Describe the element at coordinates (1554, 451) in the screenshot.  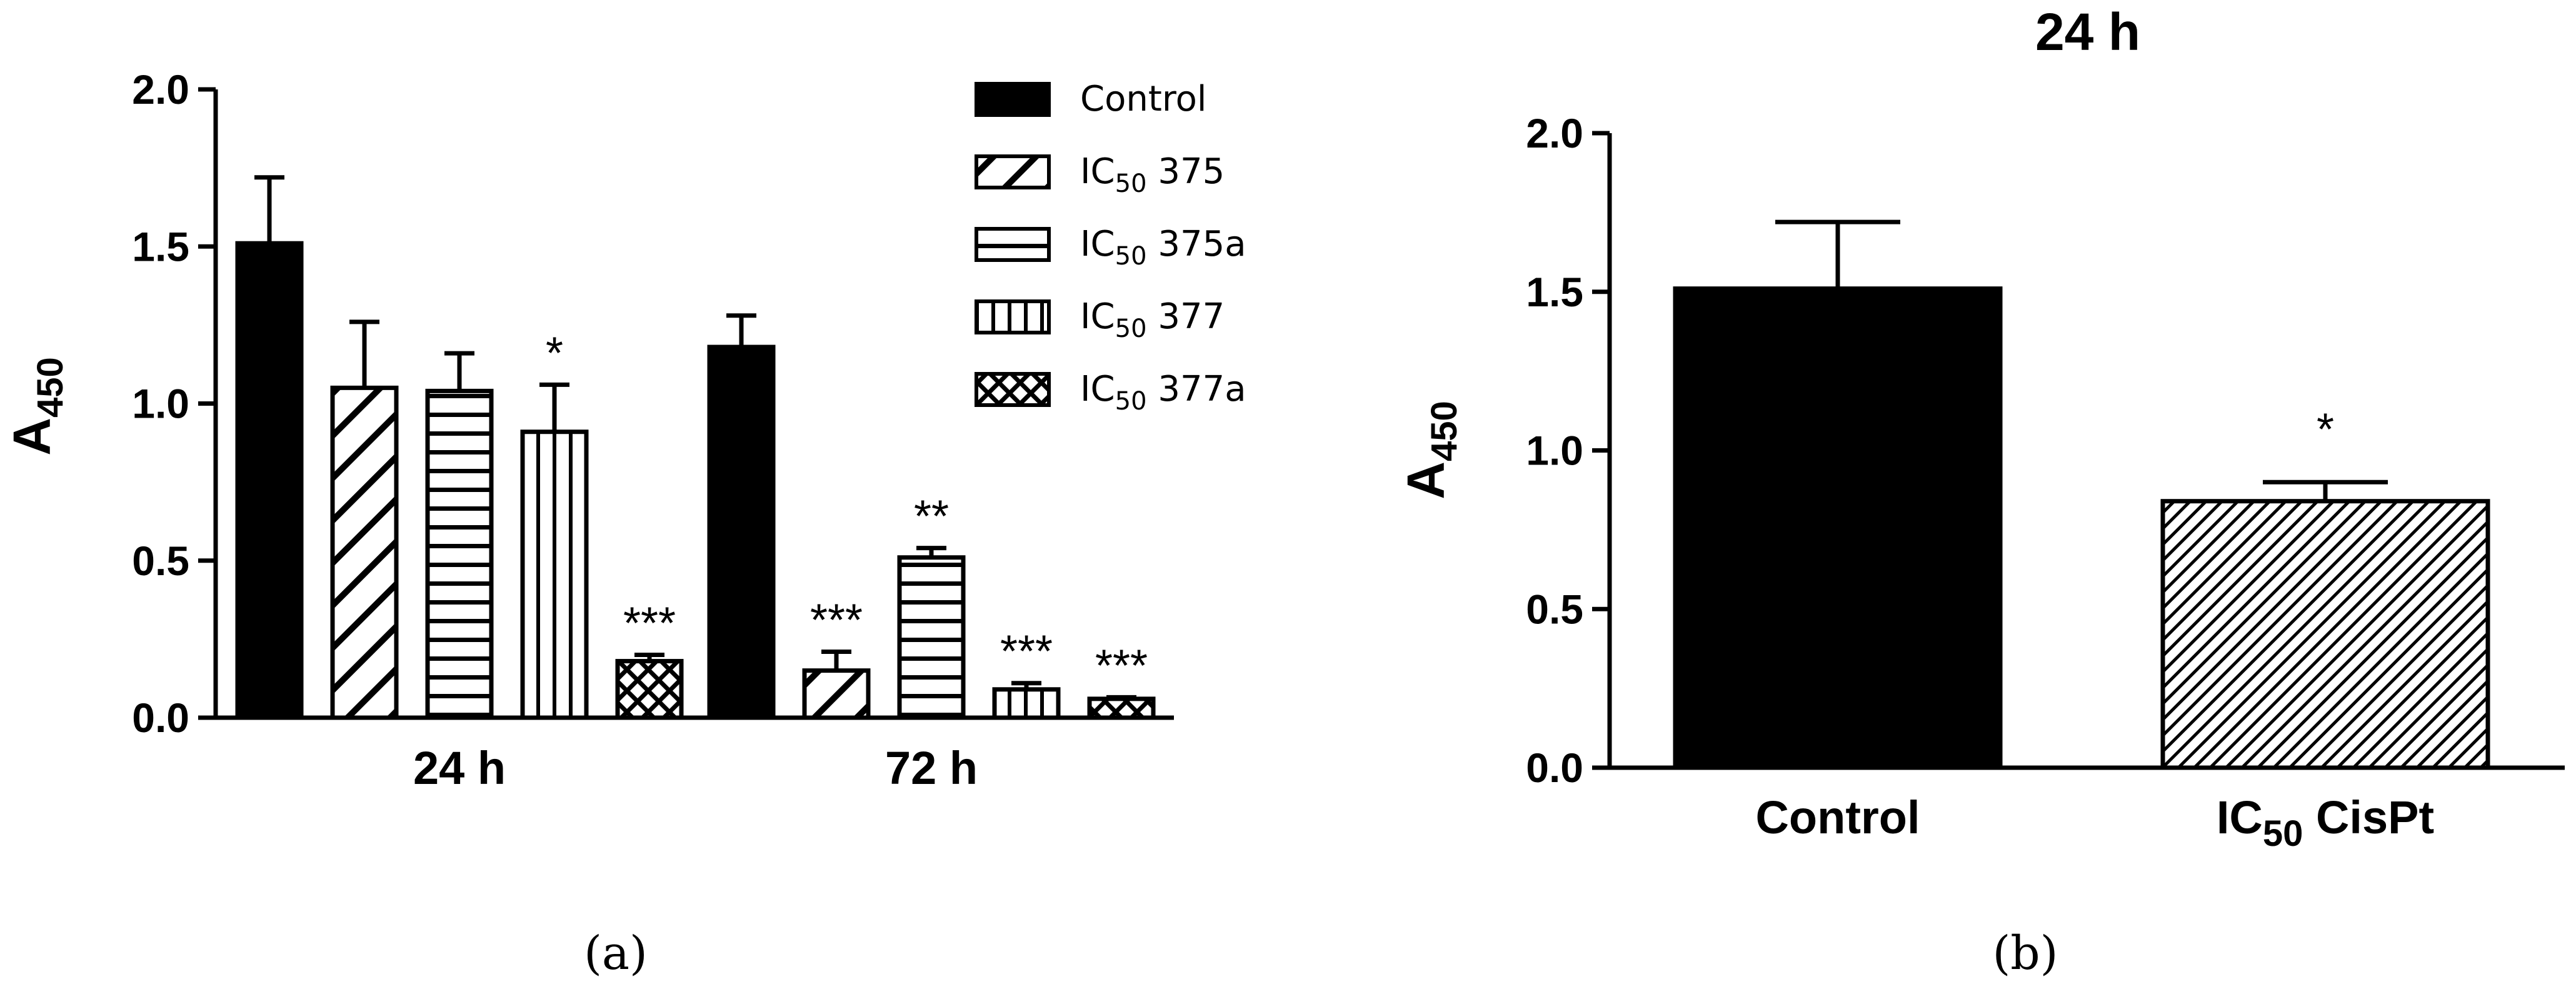
I see `b-y-tick-label: 1.0` at that location.